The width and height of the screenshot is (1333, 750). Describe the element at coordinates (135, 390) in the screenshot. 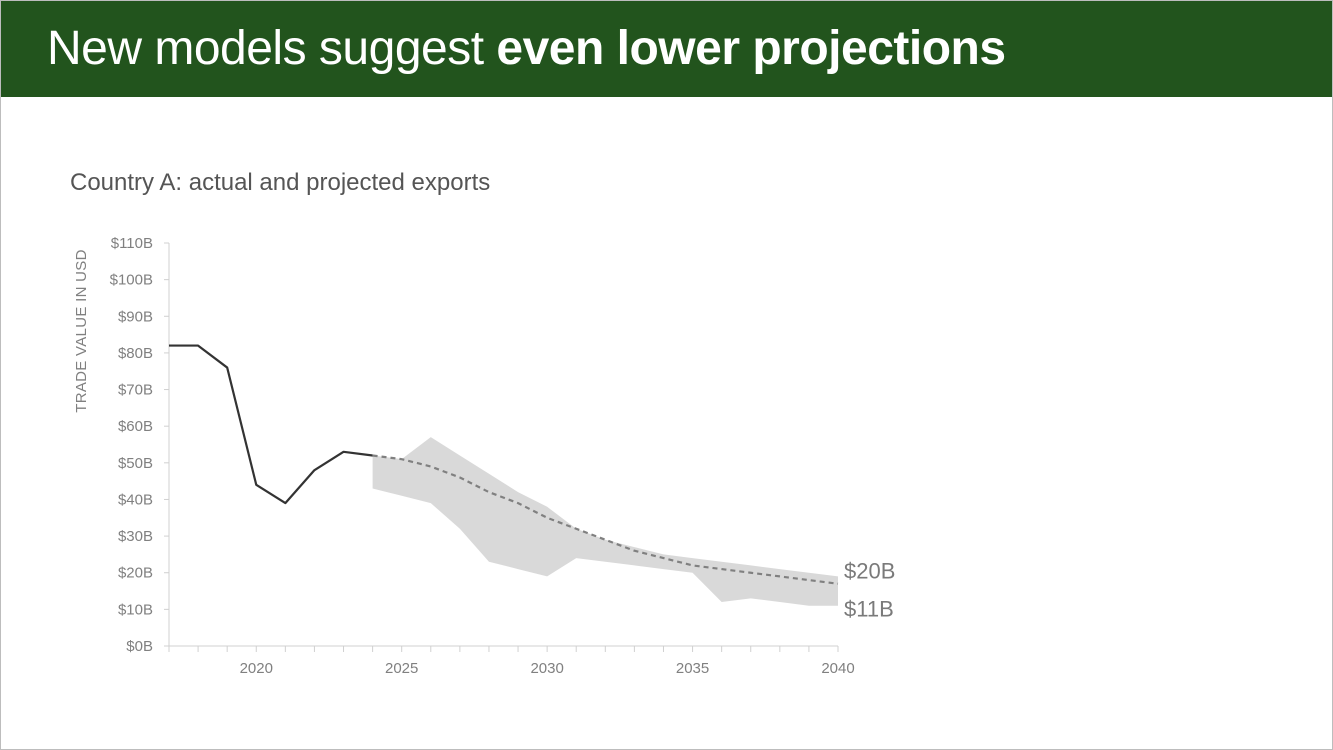

I see `y-tick-label: $70B` at that location.